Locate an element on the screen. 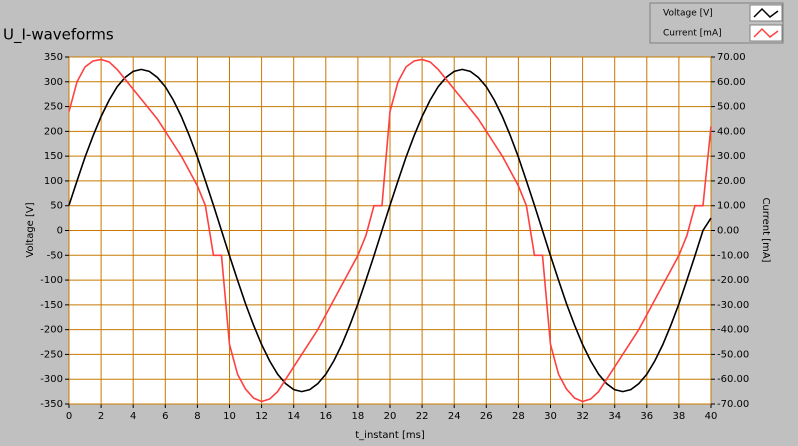 The height and width of the screenshot is (446, 798). y-tick-label: 250 is located at coordinates (53, 107).